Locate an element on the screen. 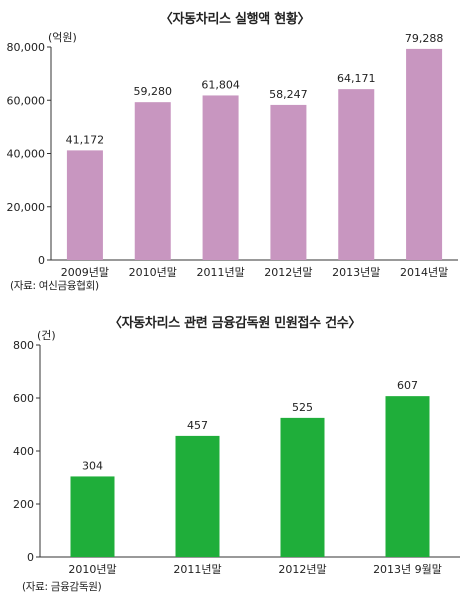 The image size is (470, 602). y-tick-label: 800 is located at coordinates (23, 345).